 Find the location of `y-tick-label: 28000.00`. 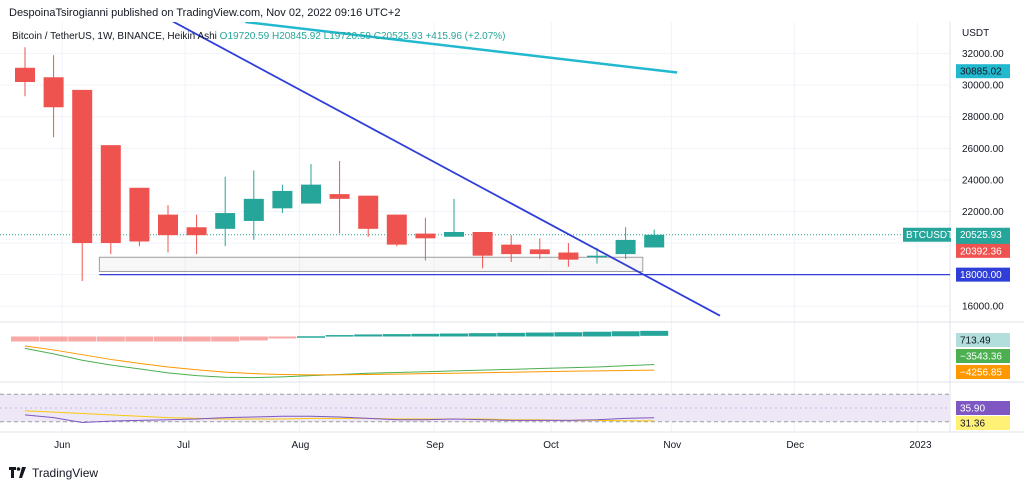

y-tick-label: 28000.00 is located at coordinates (983, 117).